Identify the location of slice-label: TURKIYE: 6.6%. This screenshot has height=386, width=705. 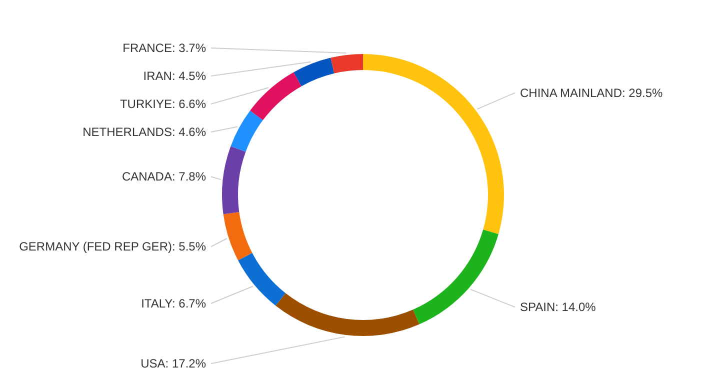
(163, 104).